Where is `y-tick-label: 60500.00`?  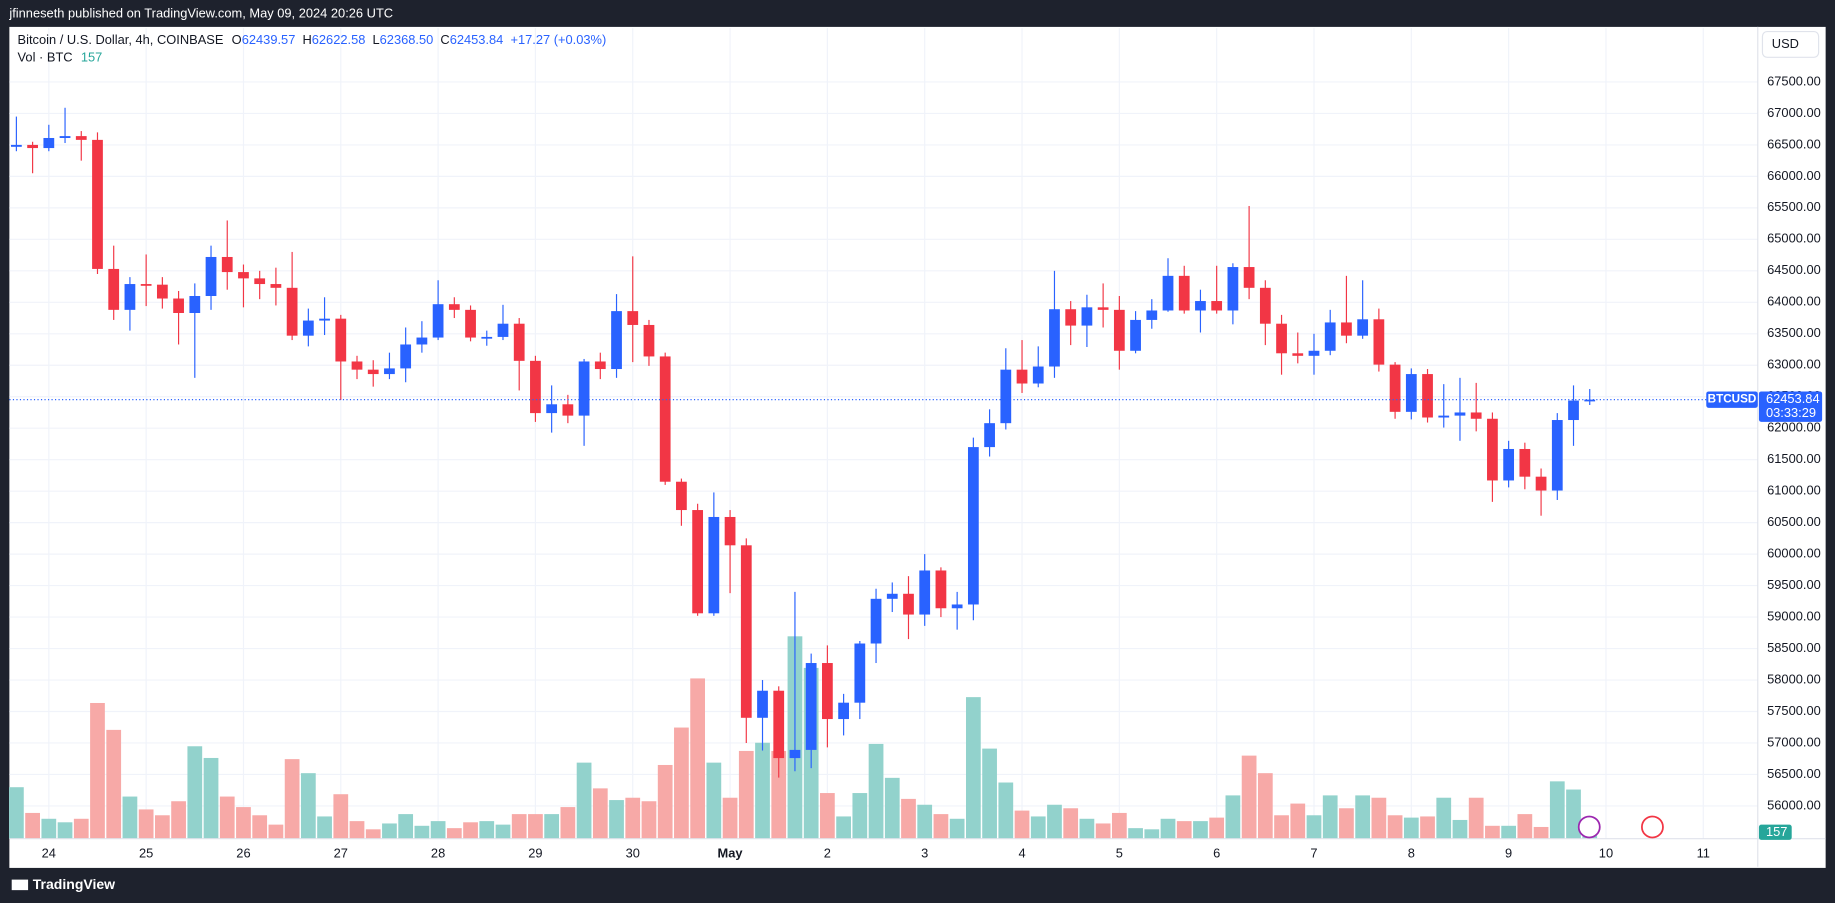 y-tick-label: 60500.00 is located at coordinates (1794, 521).